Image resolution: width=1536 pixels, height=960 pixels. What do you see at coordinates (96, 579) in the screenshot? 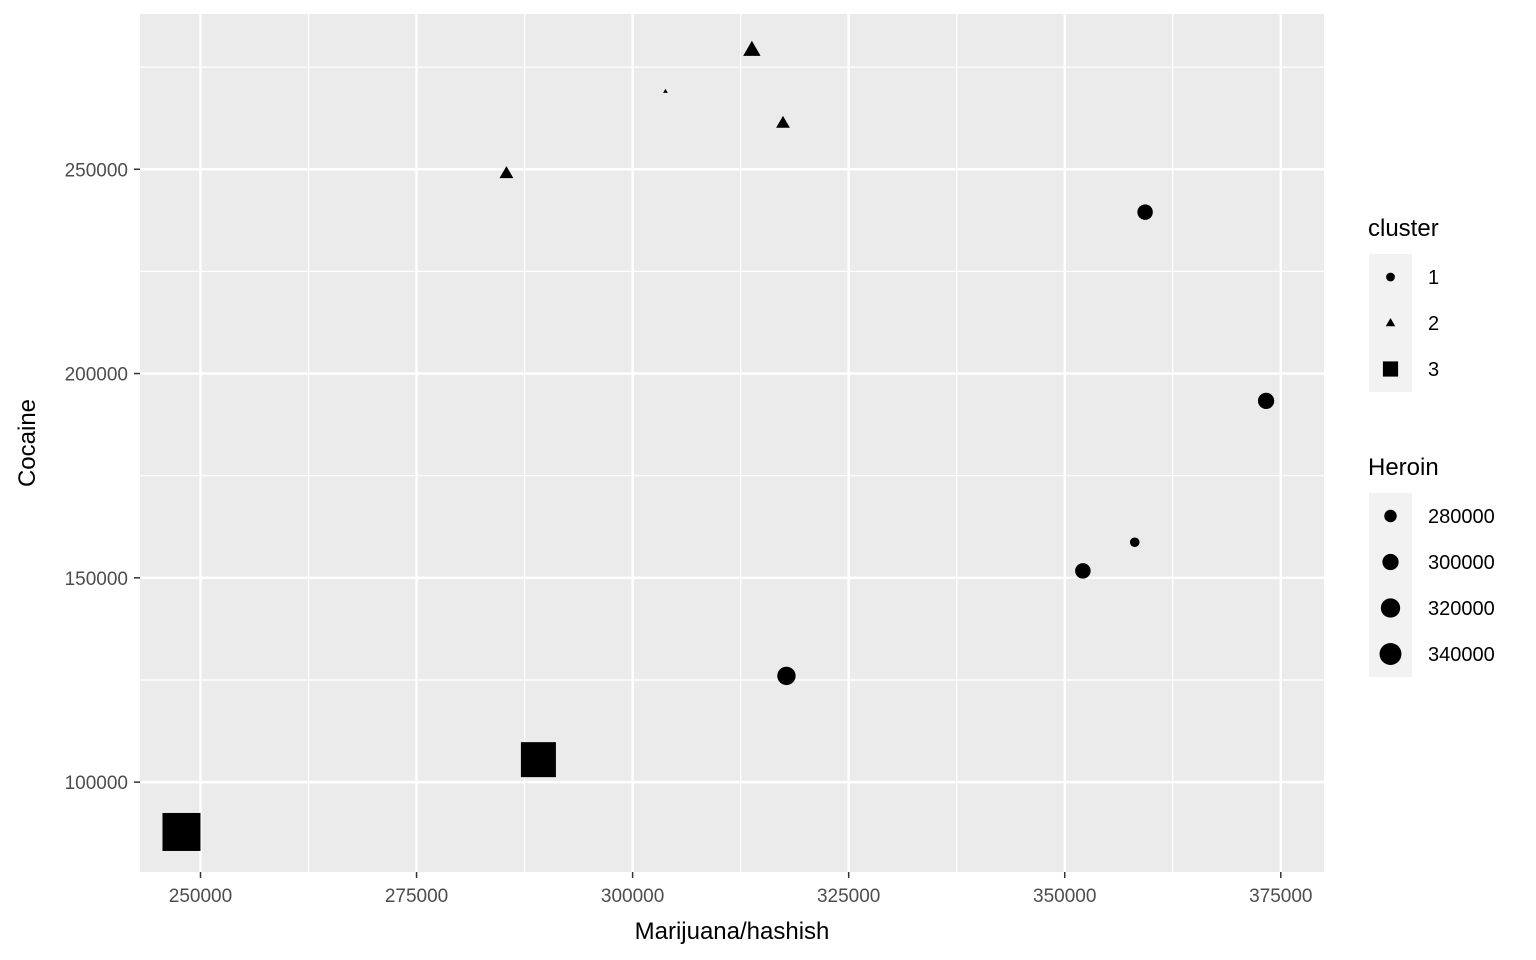
I see `y-tick-label: 150000` at bounding box center [96, 579].